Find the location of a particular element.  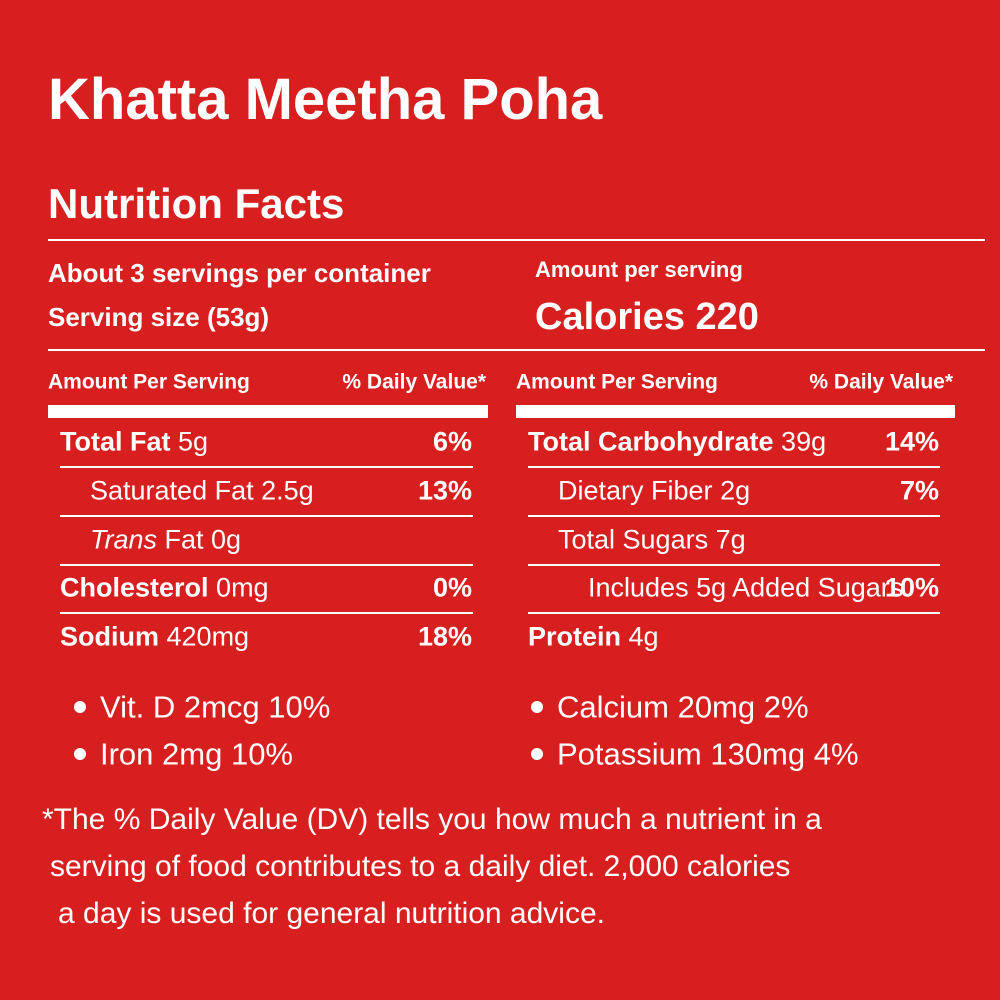

nutrient-name: Dietary Fiber is located at coordinates (635, 490).